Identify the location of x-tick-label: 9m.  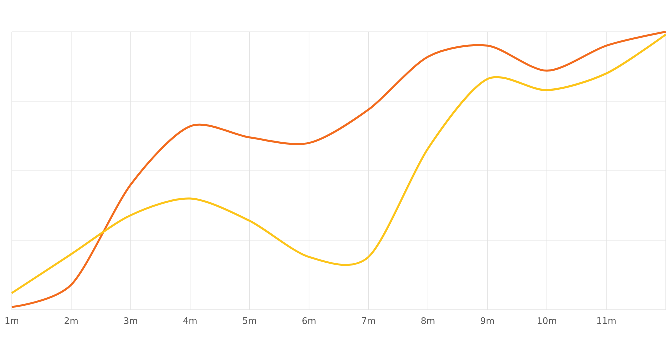
(487, 321).